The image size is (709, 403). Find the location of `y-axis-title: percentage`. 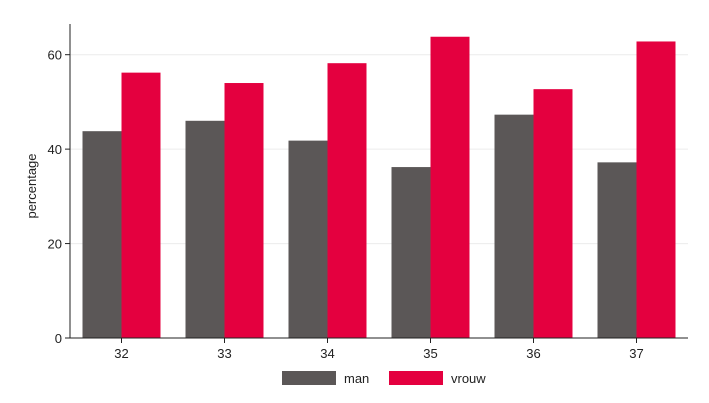

y-axis-title: percentage is located at coordinates (31, 185).